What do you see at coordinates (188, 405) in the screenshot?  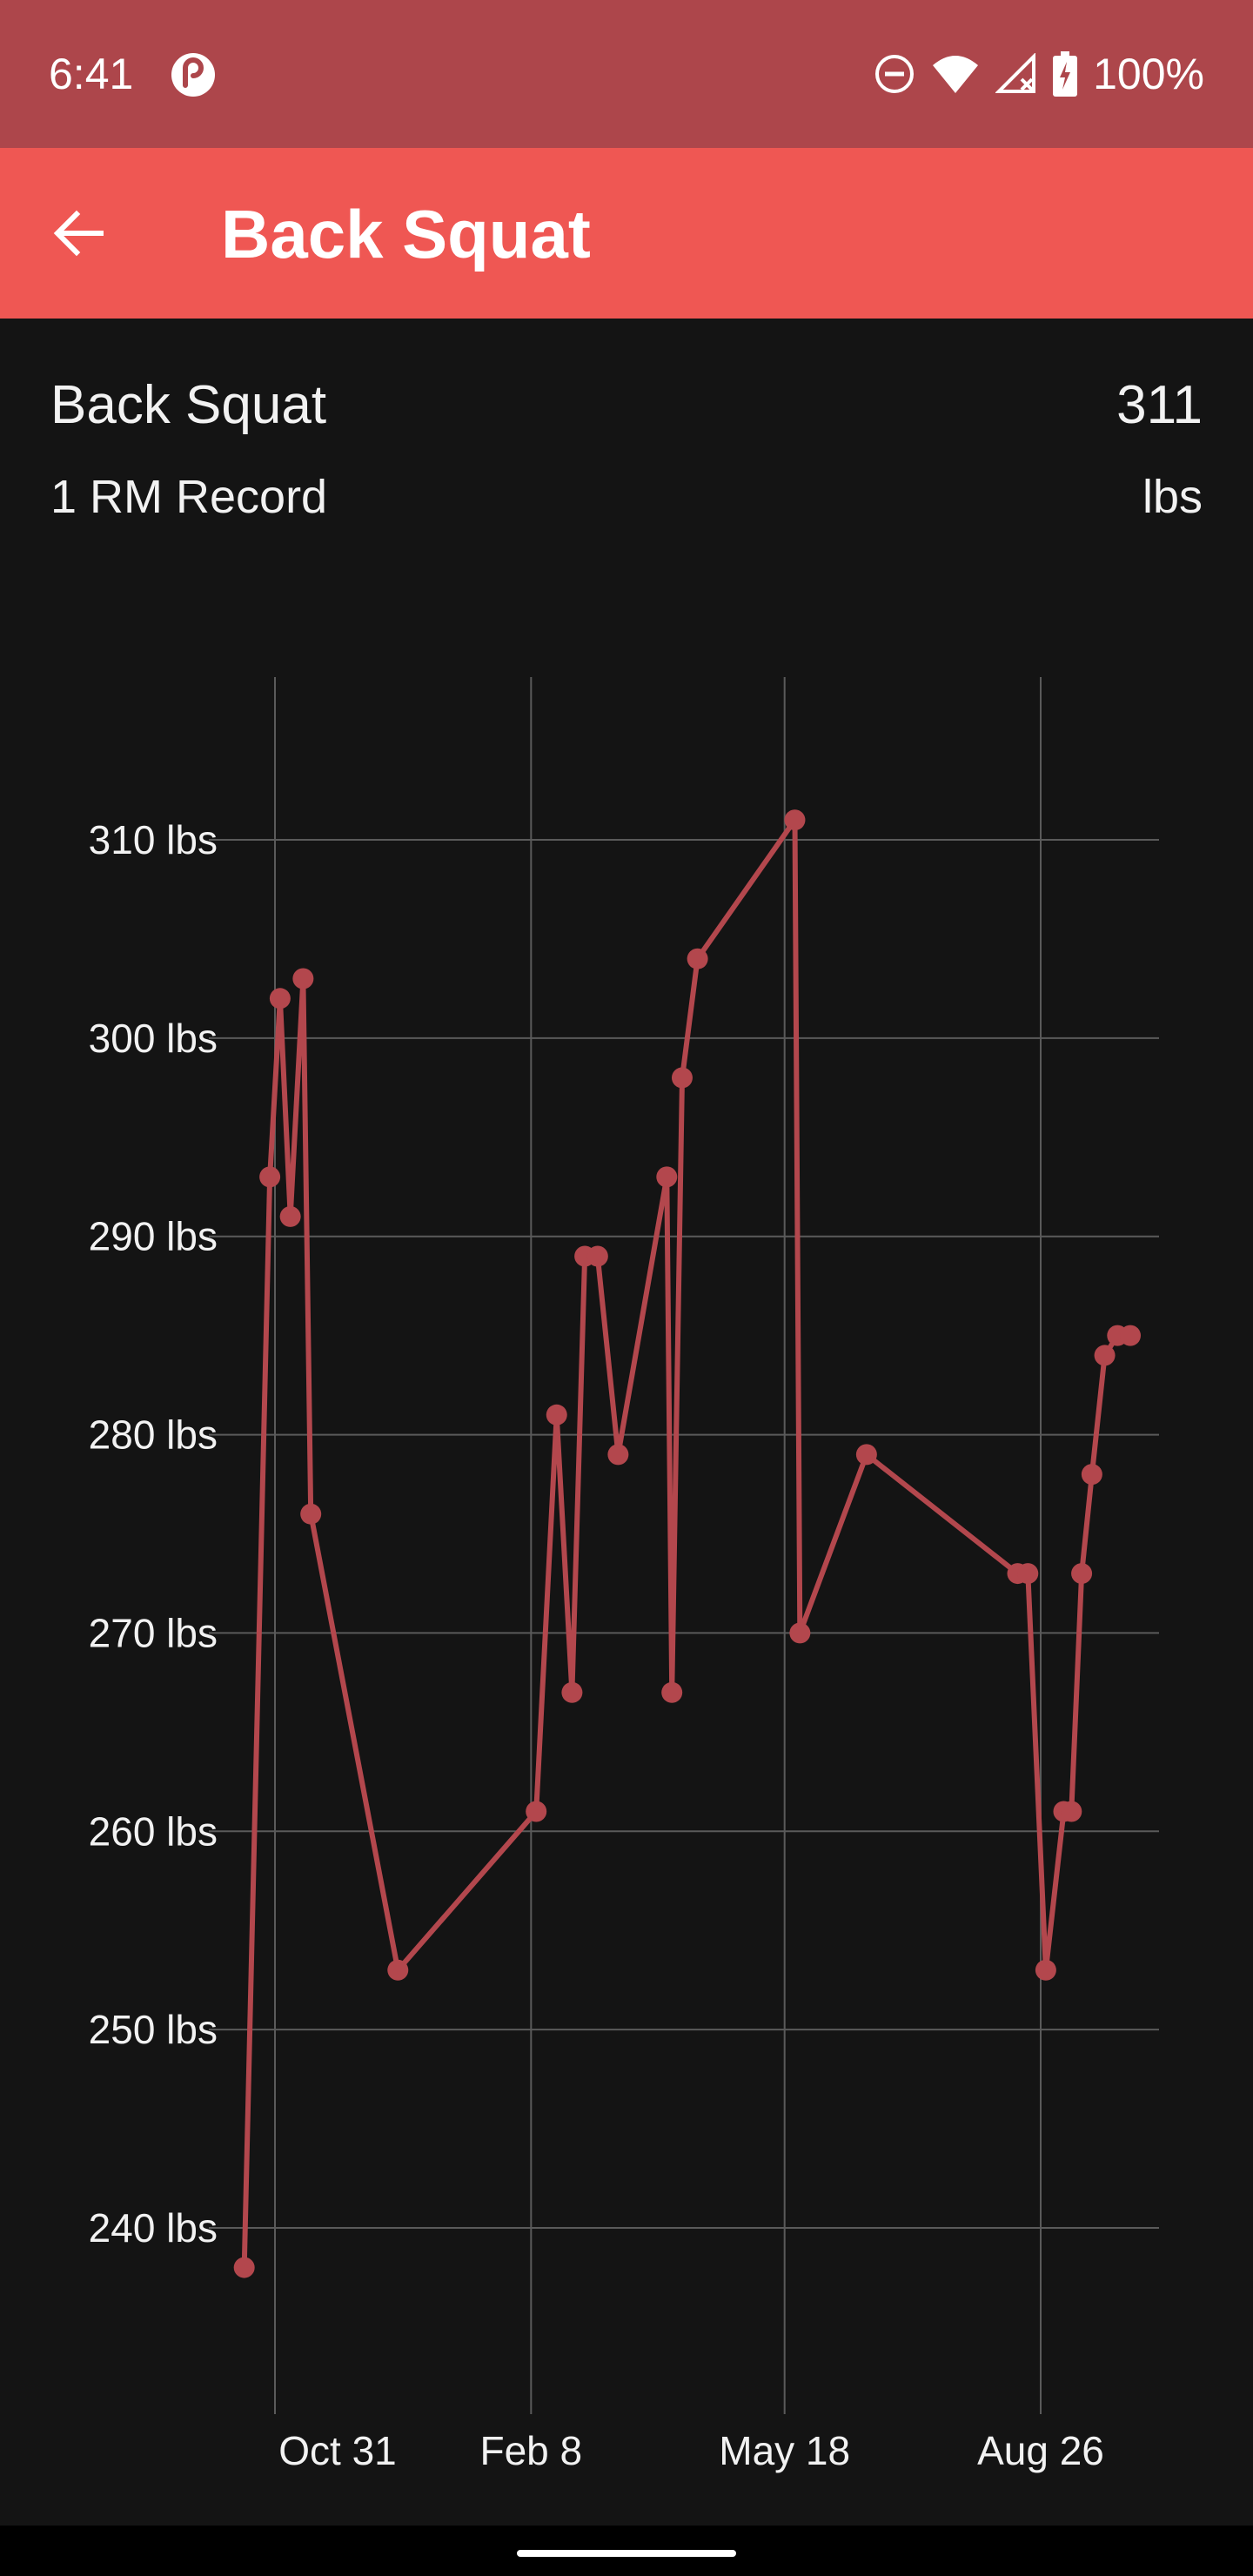 I see `exercise-name: Back Squat` at bounding box center [188, 405].